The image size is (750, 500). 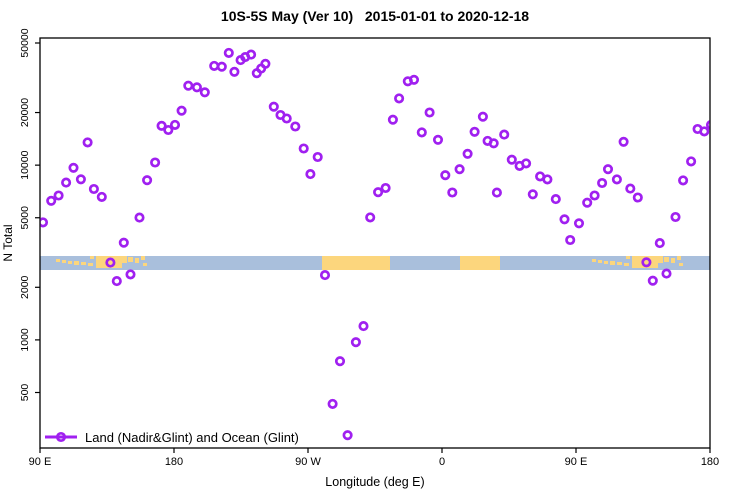 What do you see at coordinates (25, 218) in the screenshot?
I see `y-tick-label: 5000` at bounding box center [25, 218].